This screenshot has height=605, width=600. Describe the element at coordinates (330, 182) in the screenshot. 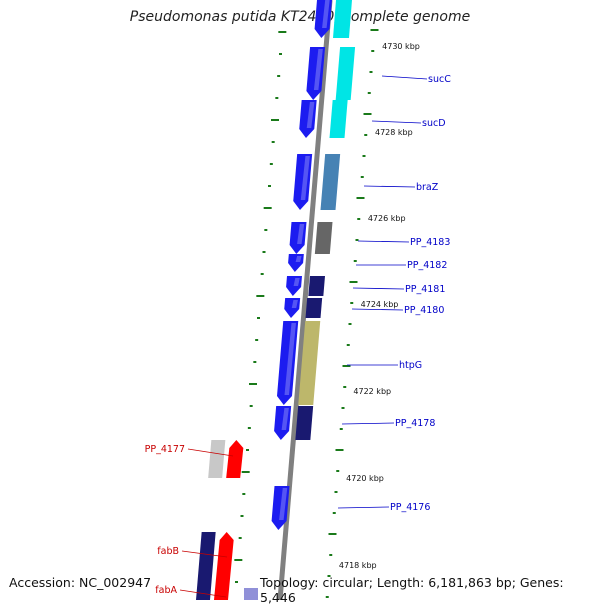

I see `cog-braZ` at that location.